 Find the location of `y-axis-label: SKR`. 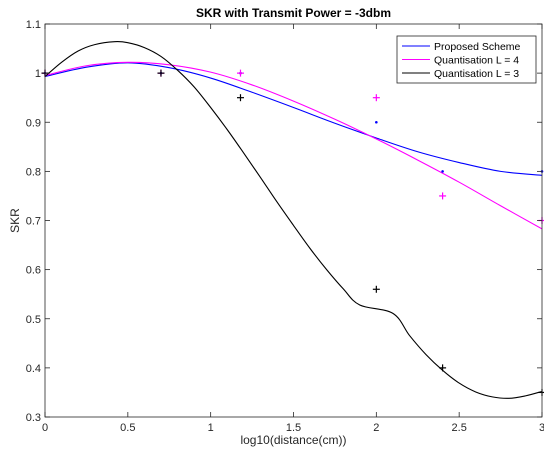

y-axis-label: SKR is located at coordinates (15, 220).